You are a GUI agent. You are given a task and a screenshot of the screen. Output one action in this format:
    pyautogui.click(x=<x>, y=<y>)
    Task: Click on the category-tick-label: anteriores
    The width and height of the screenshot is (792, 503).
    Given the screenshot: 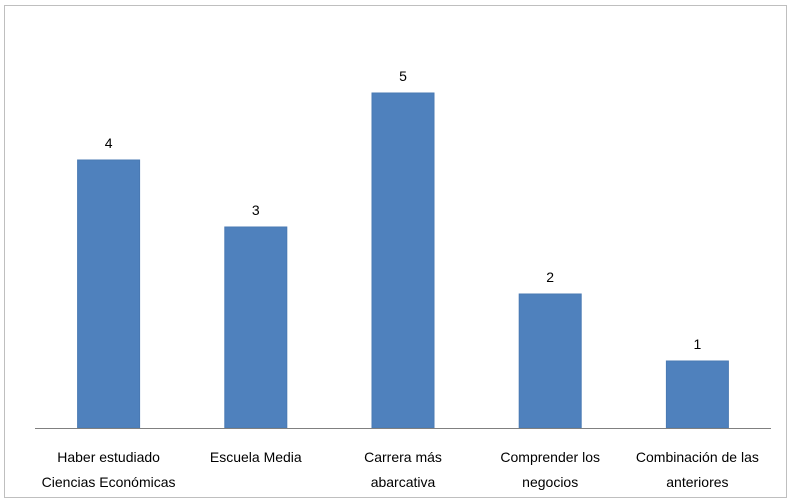 What is the action you would take?
    pyautogui.click(x=697, y=482)
    